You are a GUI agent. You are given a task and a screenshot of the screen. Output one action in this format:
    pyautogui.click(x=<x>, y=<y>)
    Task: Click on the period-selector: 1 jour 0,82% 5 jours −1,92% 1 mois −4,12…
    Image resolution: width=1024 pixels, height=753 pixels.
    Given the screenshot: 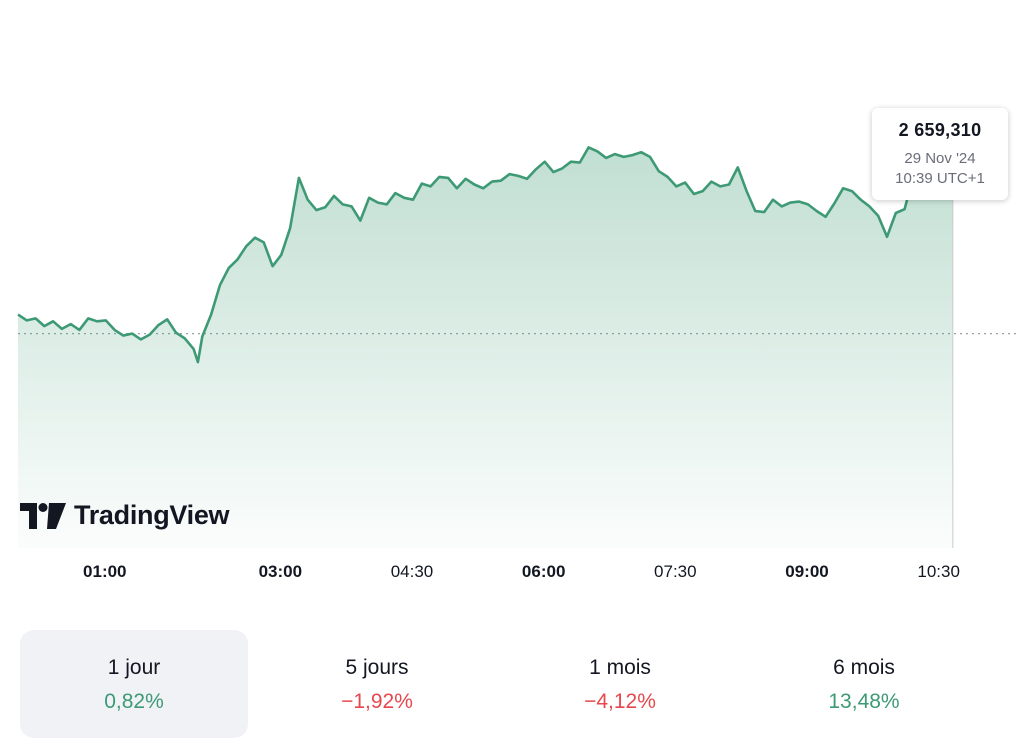 What is the action you would take?
    pyautogui.click(x=520, y=685)
    